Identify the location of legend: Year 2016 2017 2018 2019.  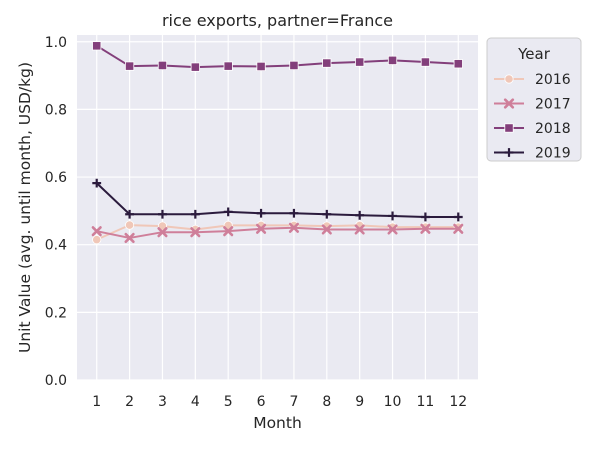
(534, 99).